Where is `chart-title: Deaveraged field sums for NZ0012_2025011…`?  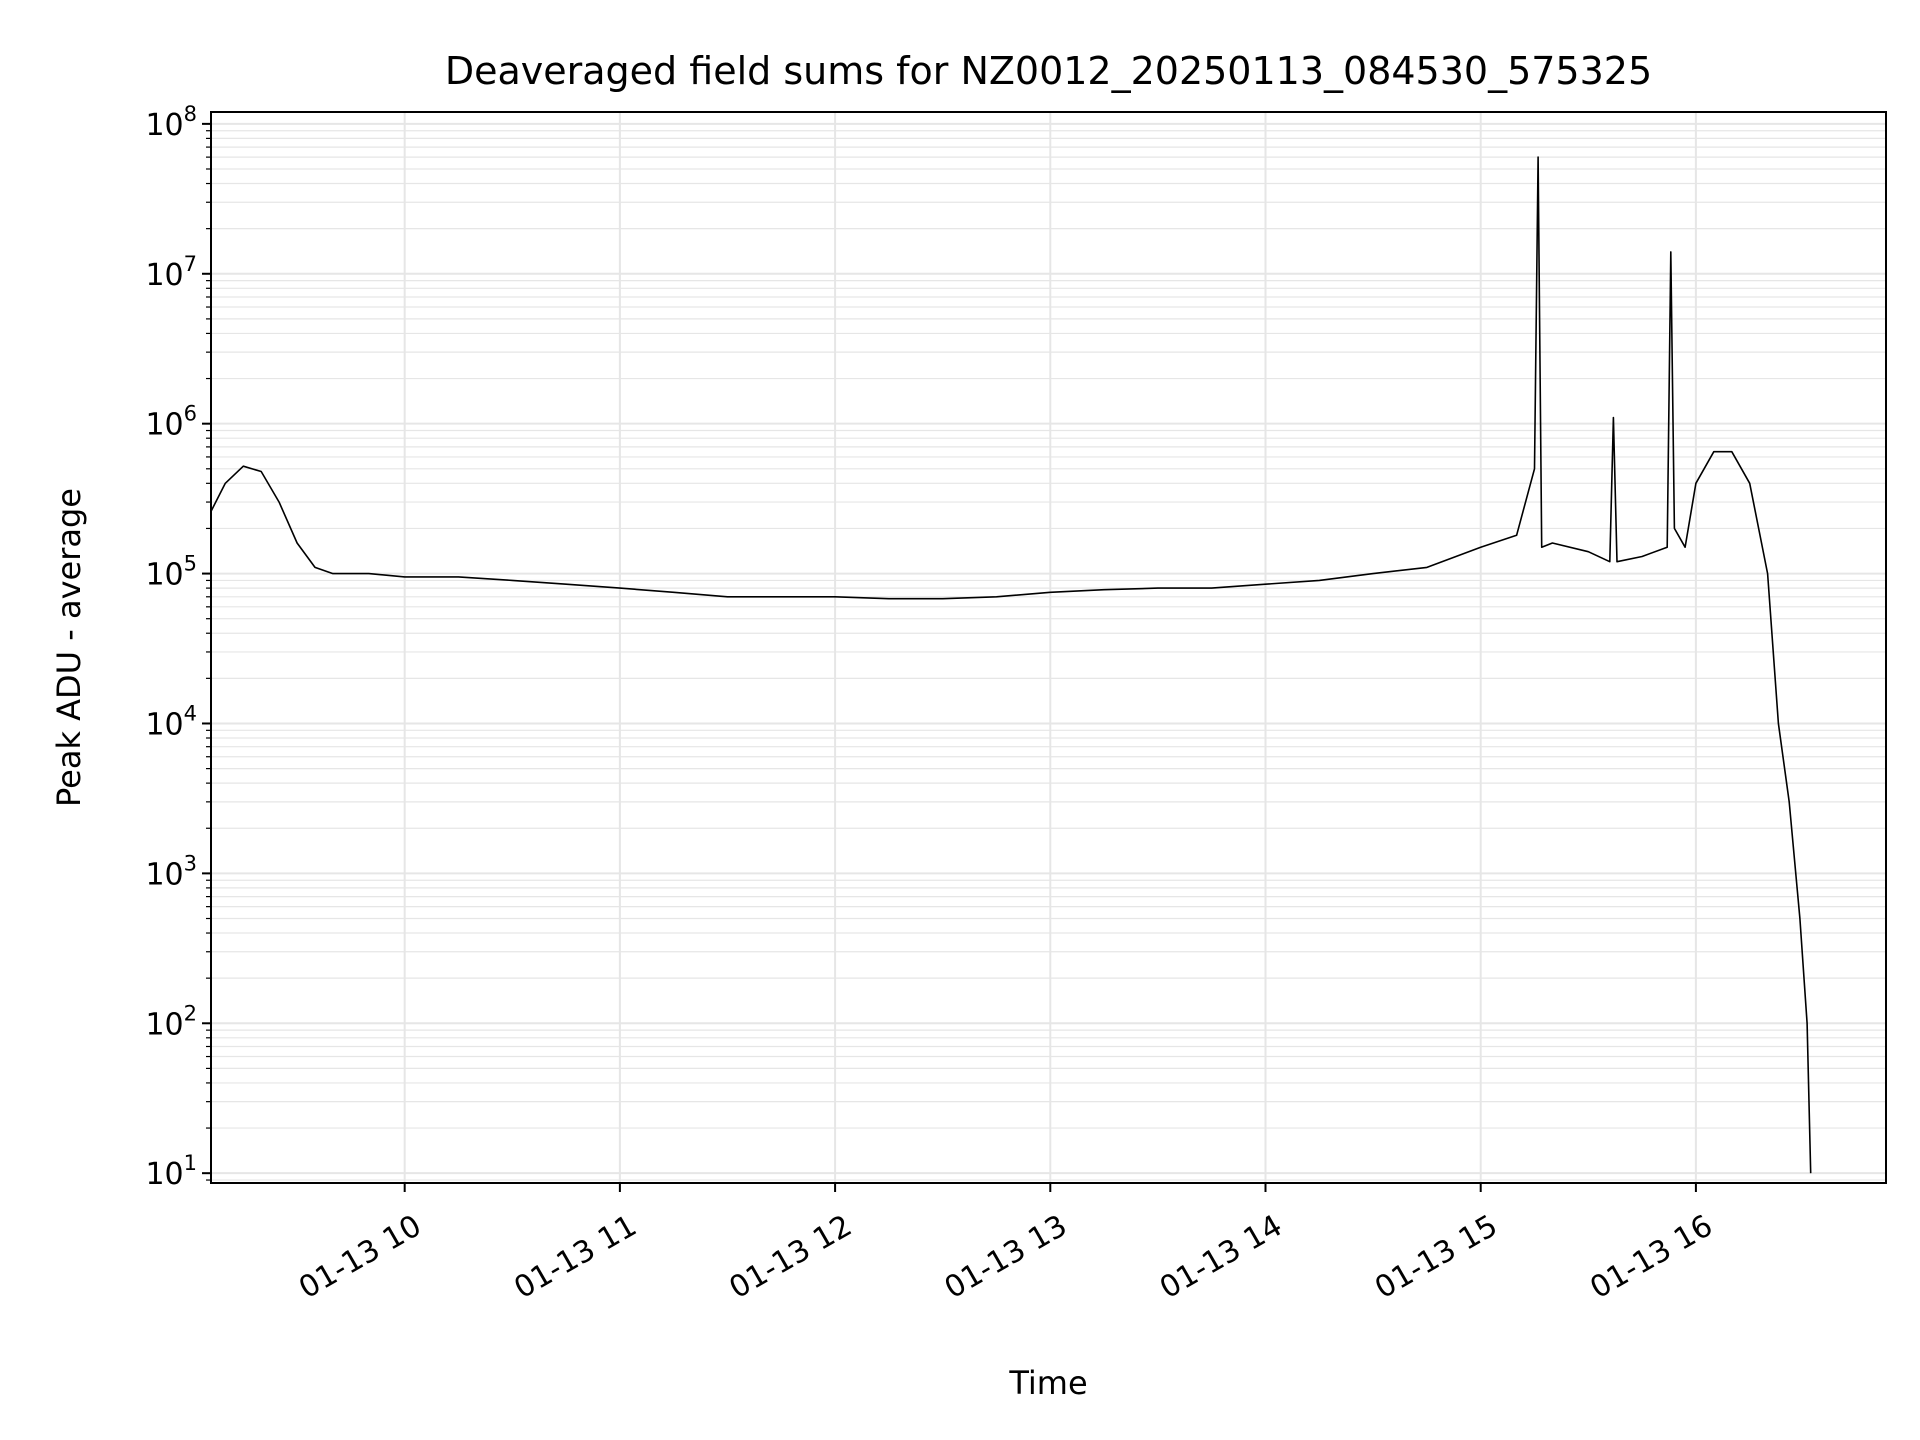
chart-title: Deaveraged field sums for NZ0012_2025011… is located at coordinates (1048, 71).